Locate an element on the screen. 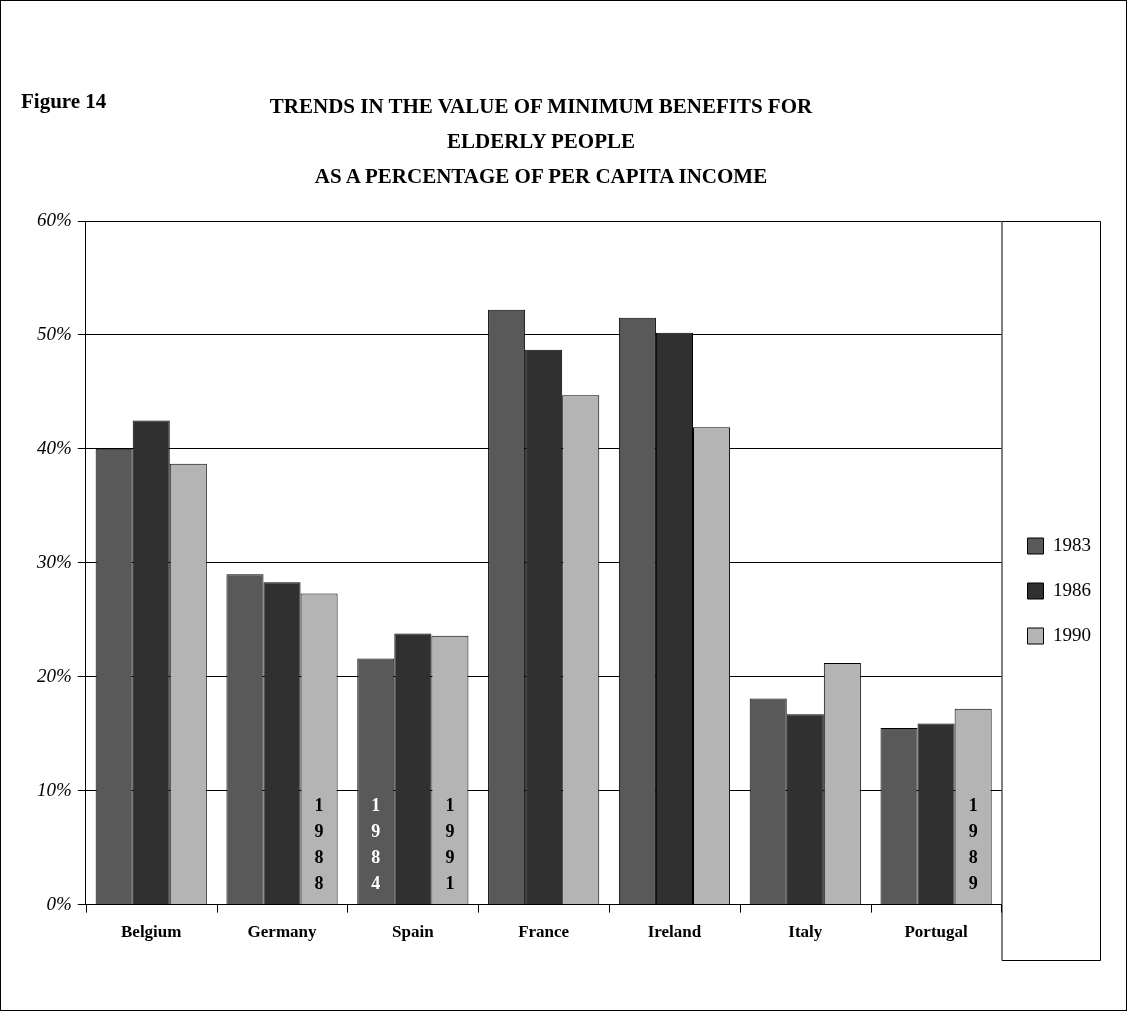  annotation: 1989 is located at coordinates (973, 844).